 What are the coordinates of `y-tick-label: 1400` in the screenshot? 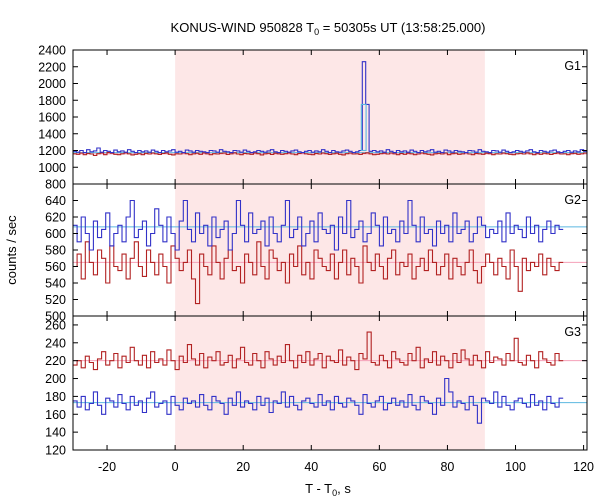 It's located at (52, 134).